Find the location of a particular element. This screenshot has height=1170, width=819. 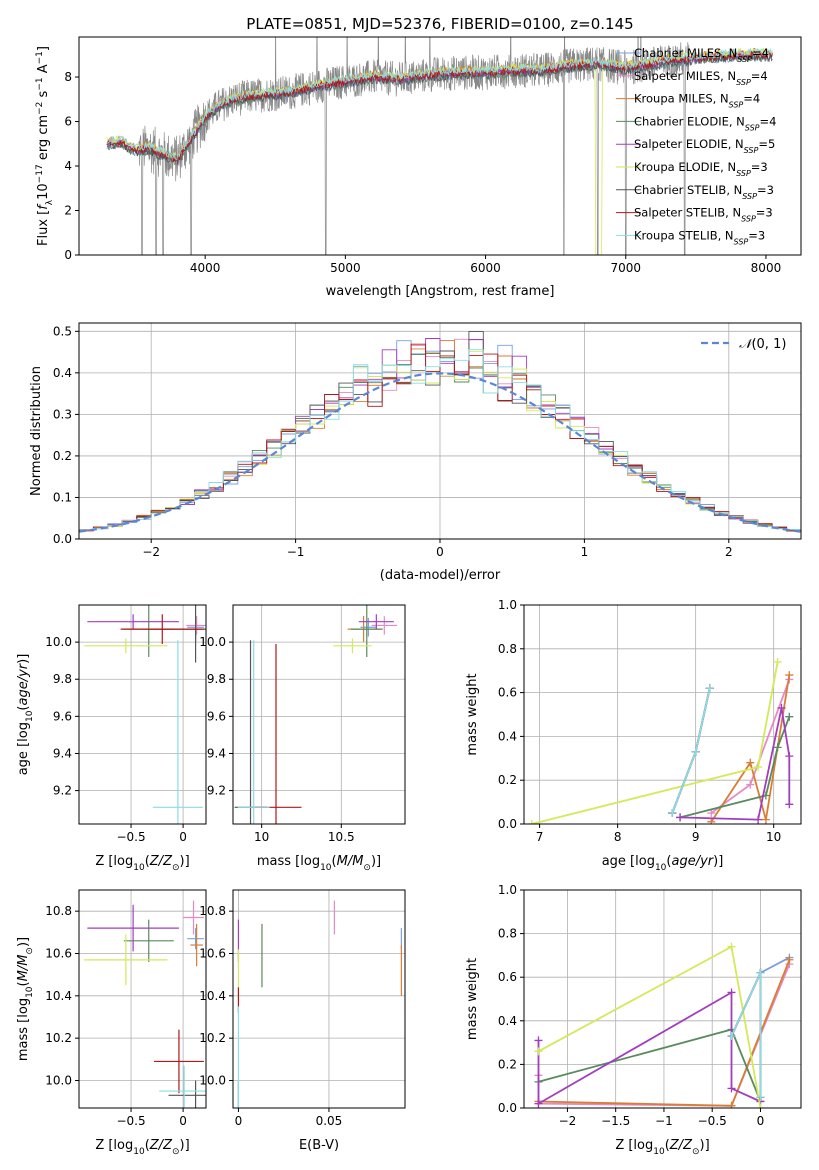

y-tick-label: 9.8 is located at coordinates (62, 679).